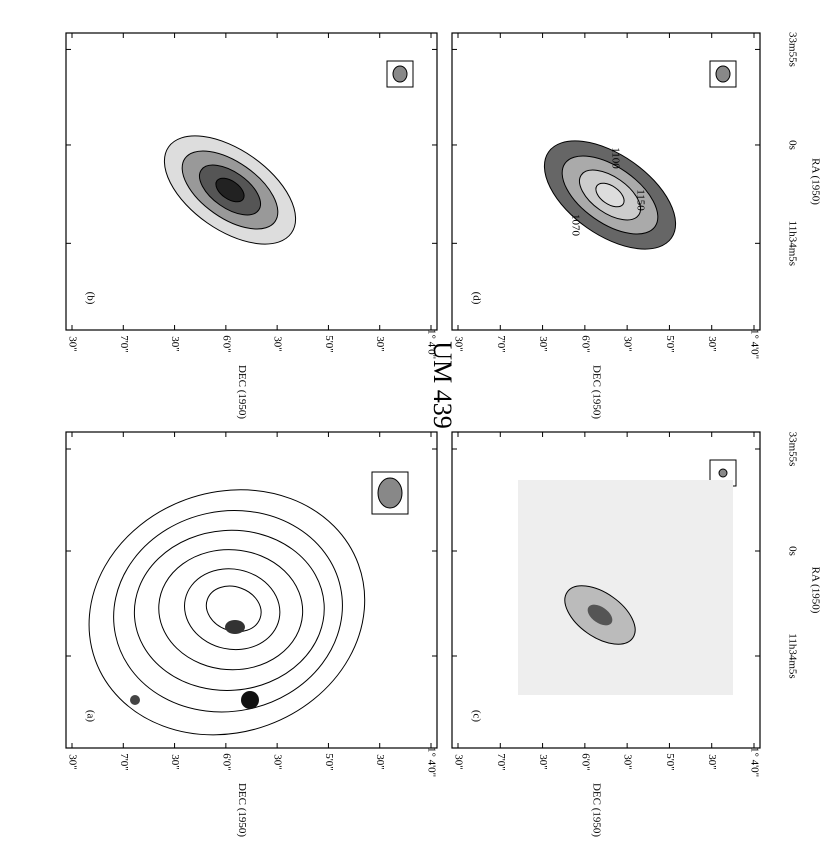 This screenshot has width=830, height=864. What do you see at coordinates (90, 298) in the screenshot?
I see `panel-label: (b)` at bounding box center [90, 298].